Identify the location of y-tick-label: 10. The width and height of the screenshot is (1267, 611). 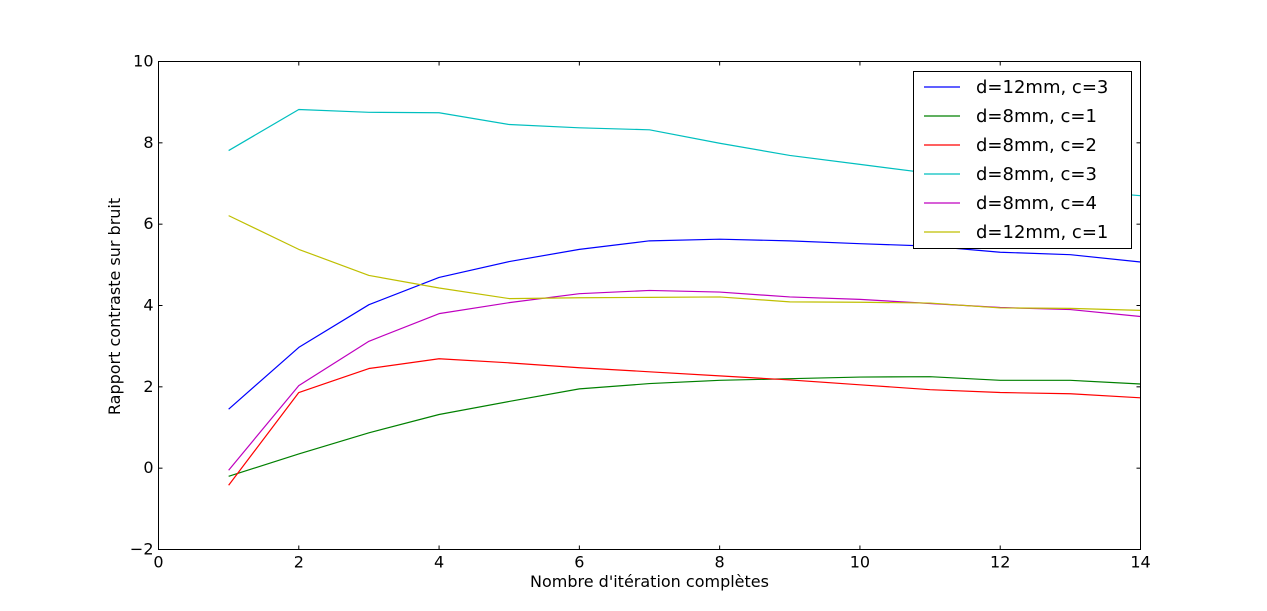
(143, 61).